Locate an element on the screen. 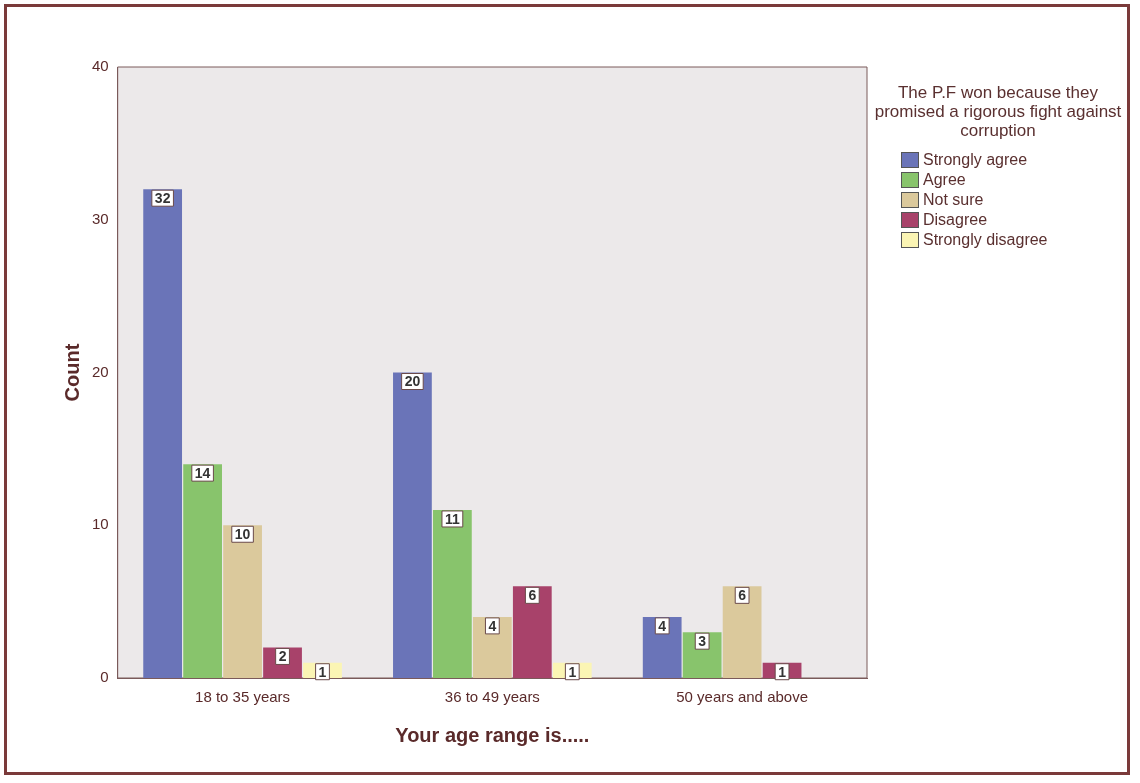 The height and width of the screenshot is (783, 1140). y-axis-title: Count is located at coordinates (71, 372).